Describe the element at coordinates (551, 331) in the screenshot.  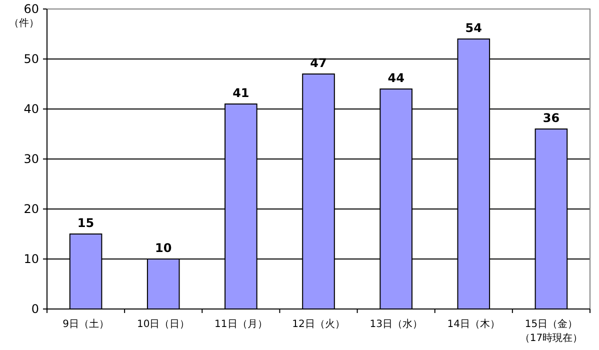
I see `x-tick-label: 15日（金）（17時現在）` at that location.